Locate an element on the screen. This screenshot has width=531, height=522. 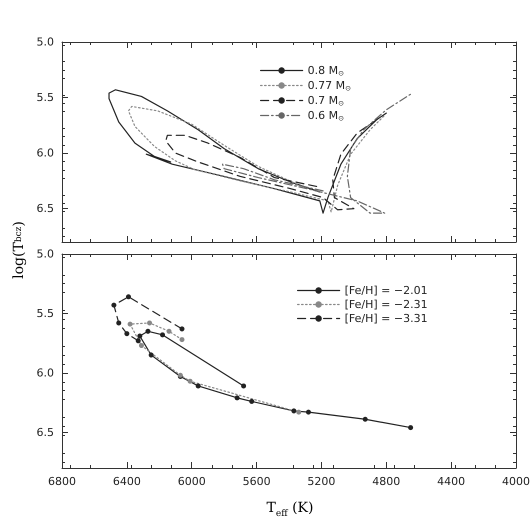
x-tick-label: 6000 is located at coordinates (192, 481).